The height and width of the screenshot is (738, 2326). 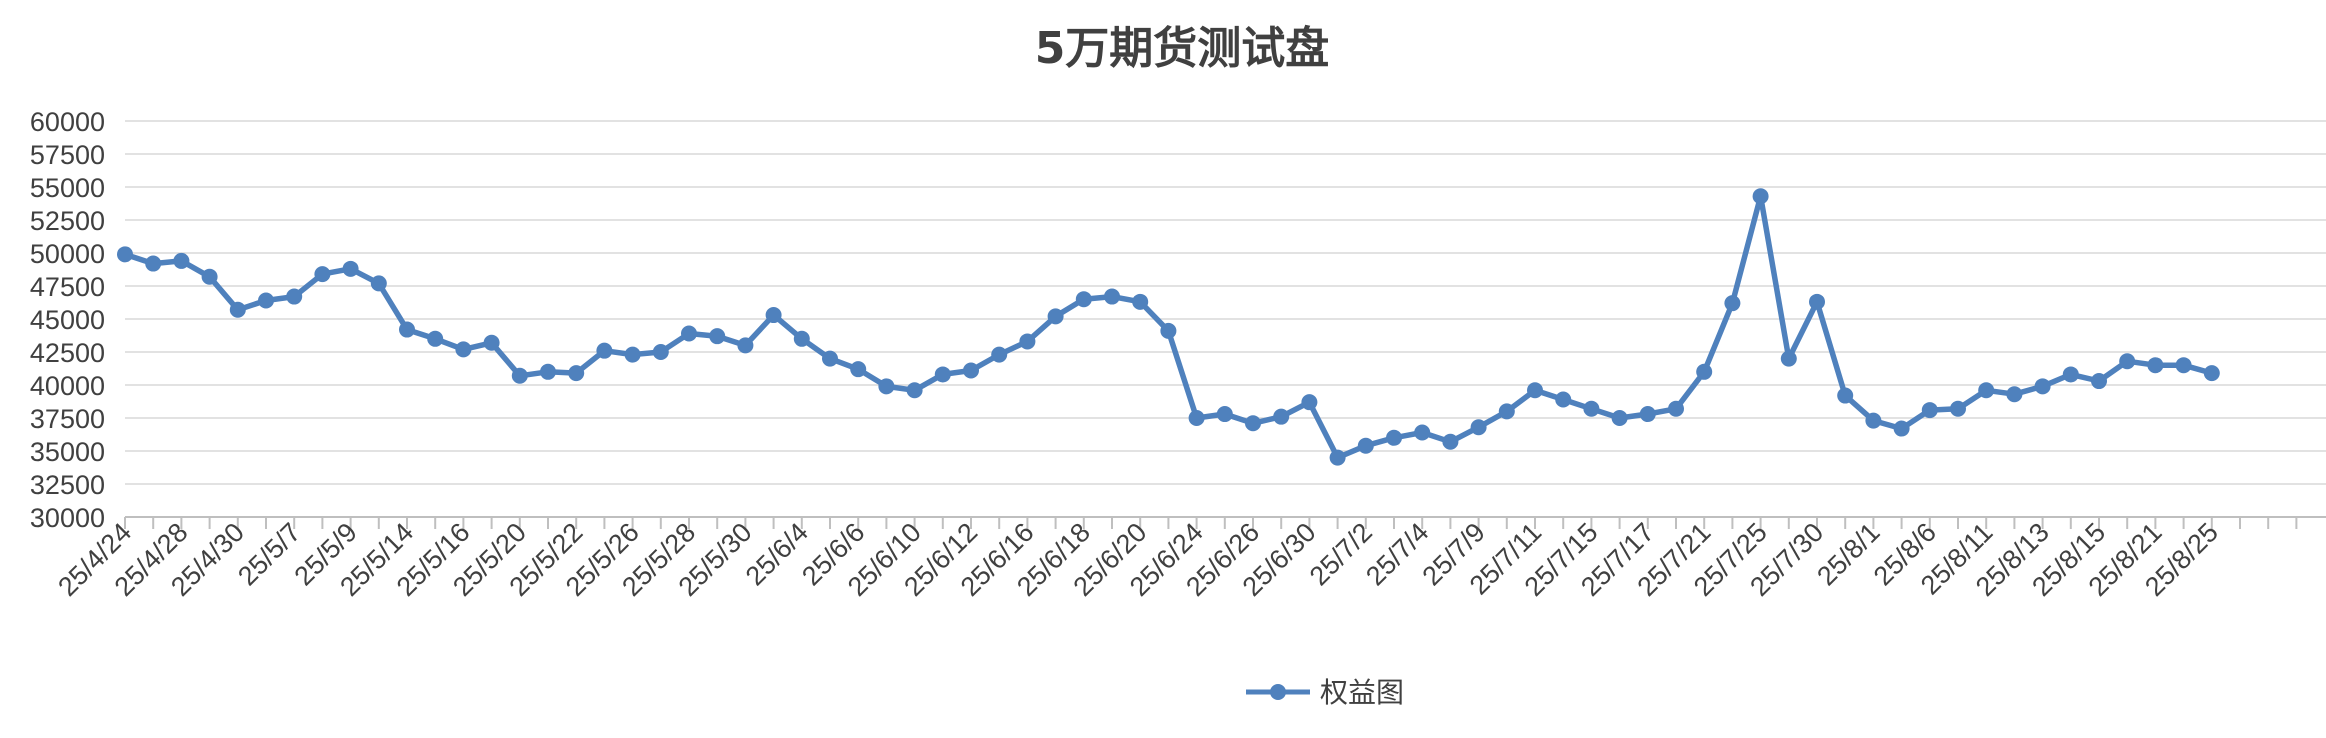 I want to click on y-tick-label: 47500, so click(x=67, y=287).